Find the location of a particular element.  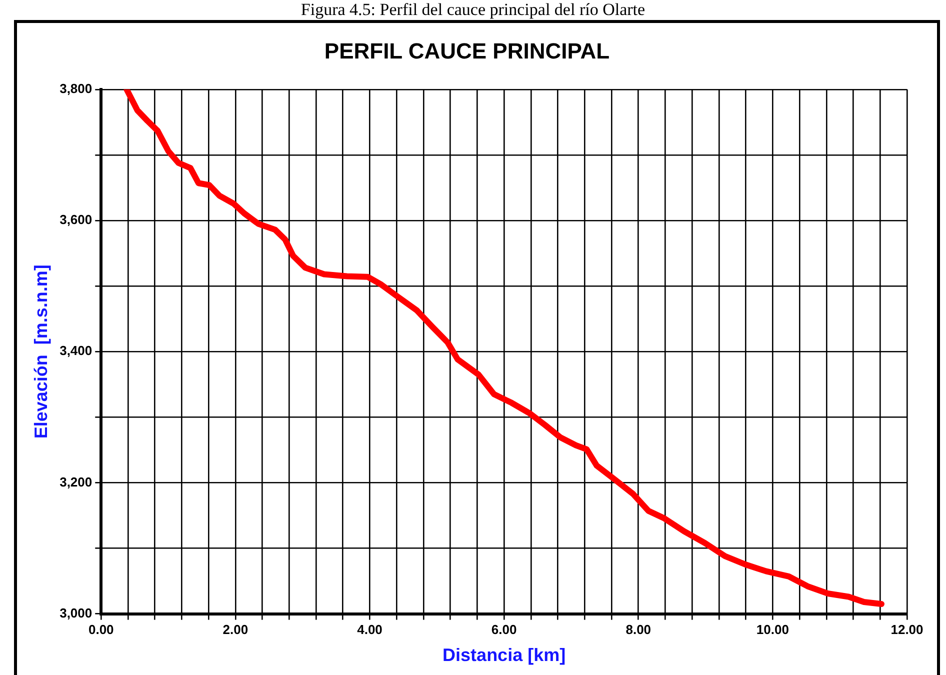

y-tick-label: 3,000 is located at coordinates (76, 612).